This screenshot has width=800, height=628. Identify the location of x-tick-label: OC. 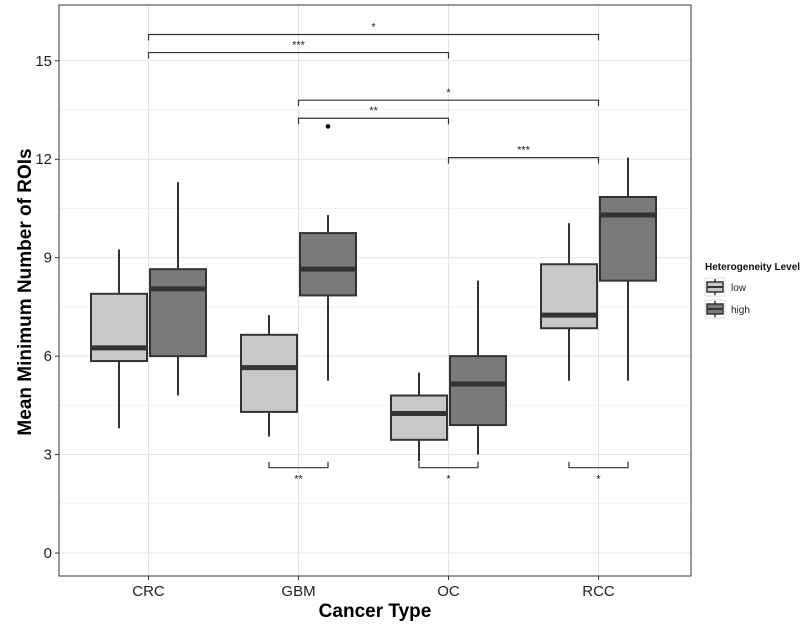
(448, 591).